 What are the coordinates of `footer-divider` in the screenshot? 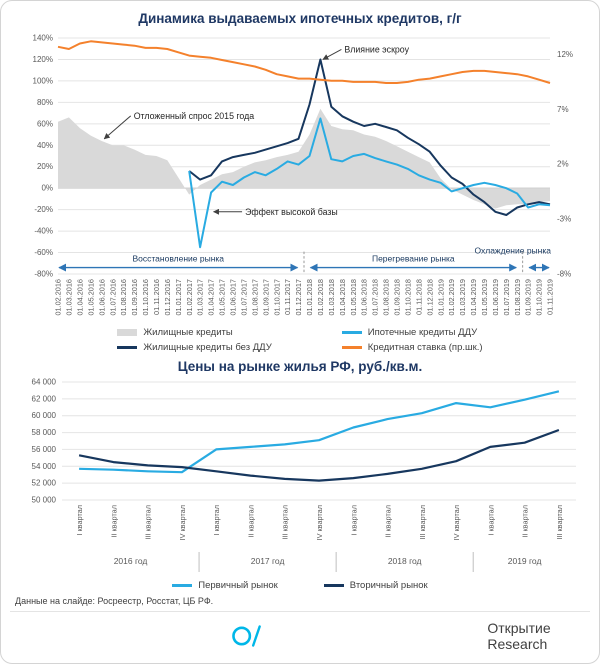 It's located at (300, 611).